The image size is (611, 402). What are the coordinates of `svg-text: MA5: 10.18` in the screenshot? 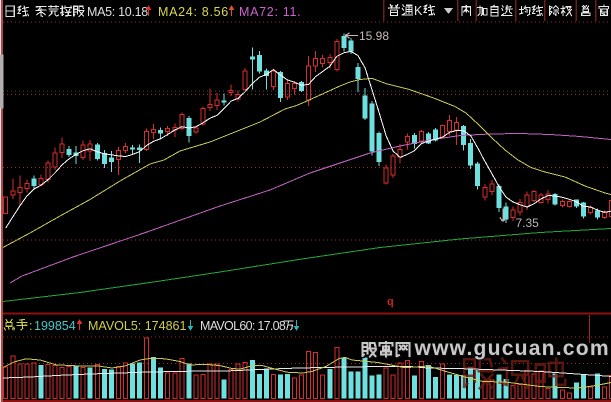 It's located at (117, 12).